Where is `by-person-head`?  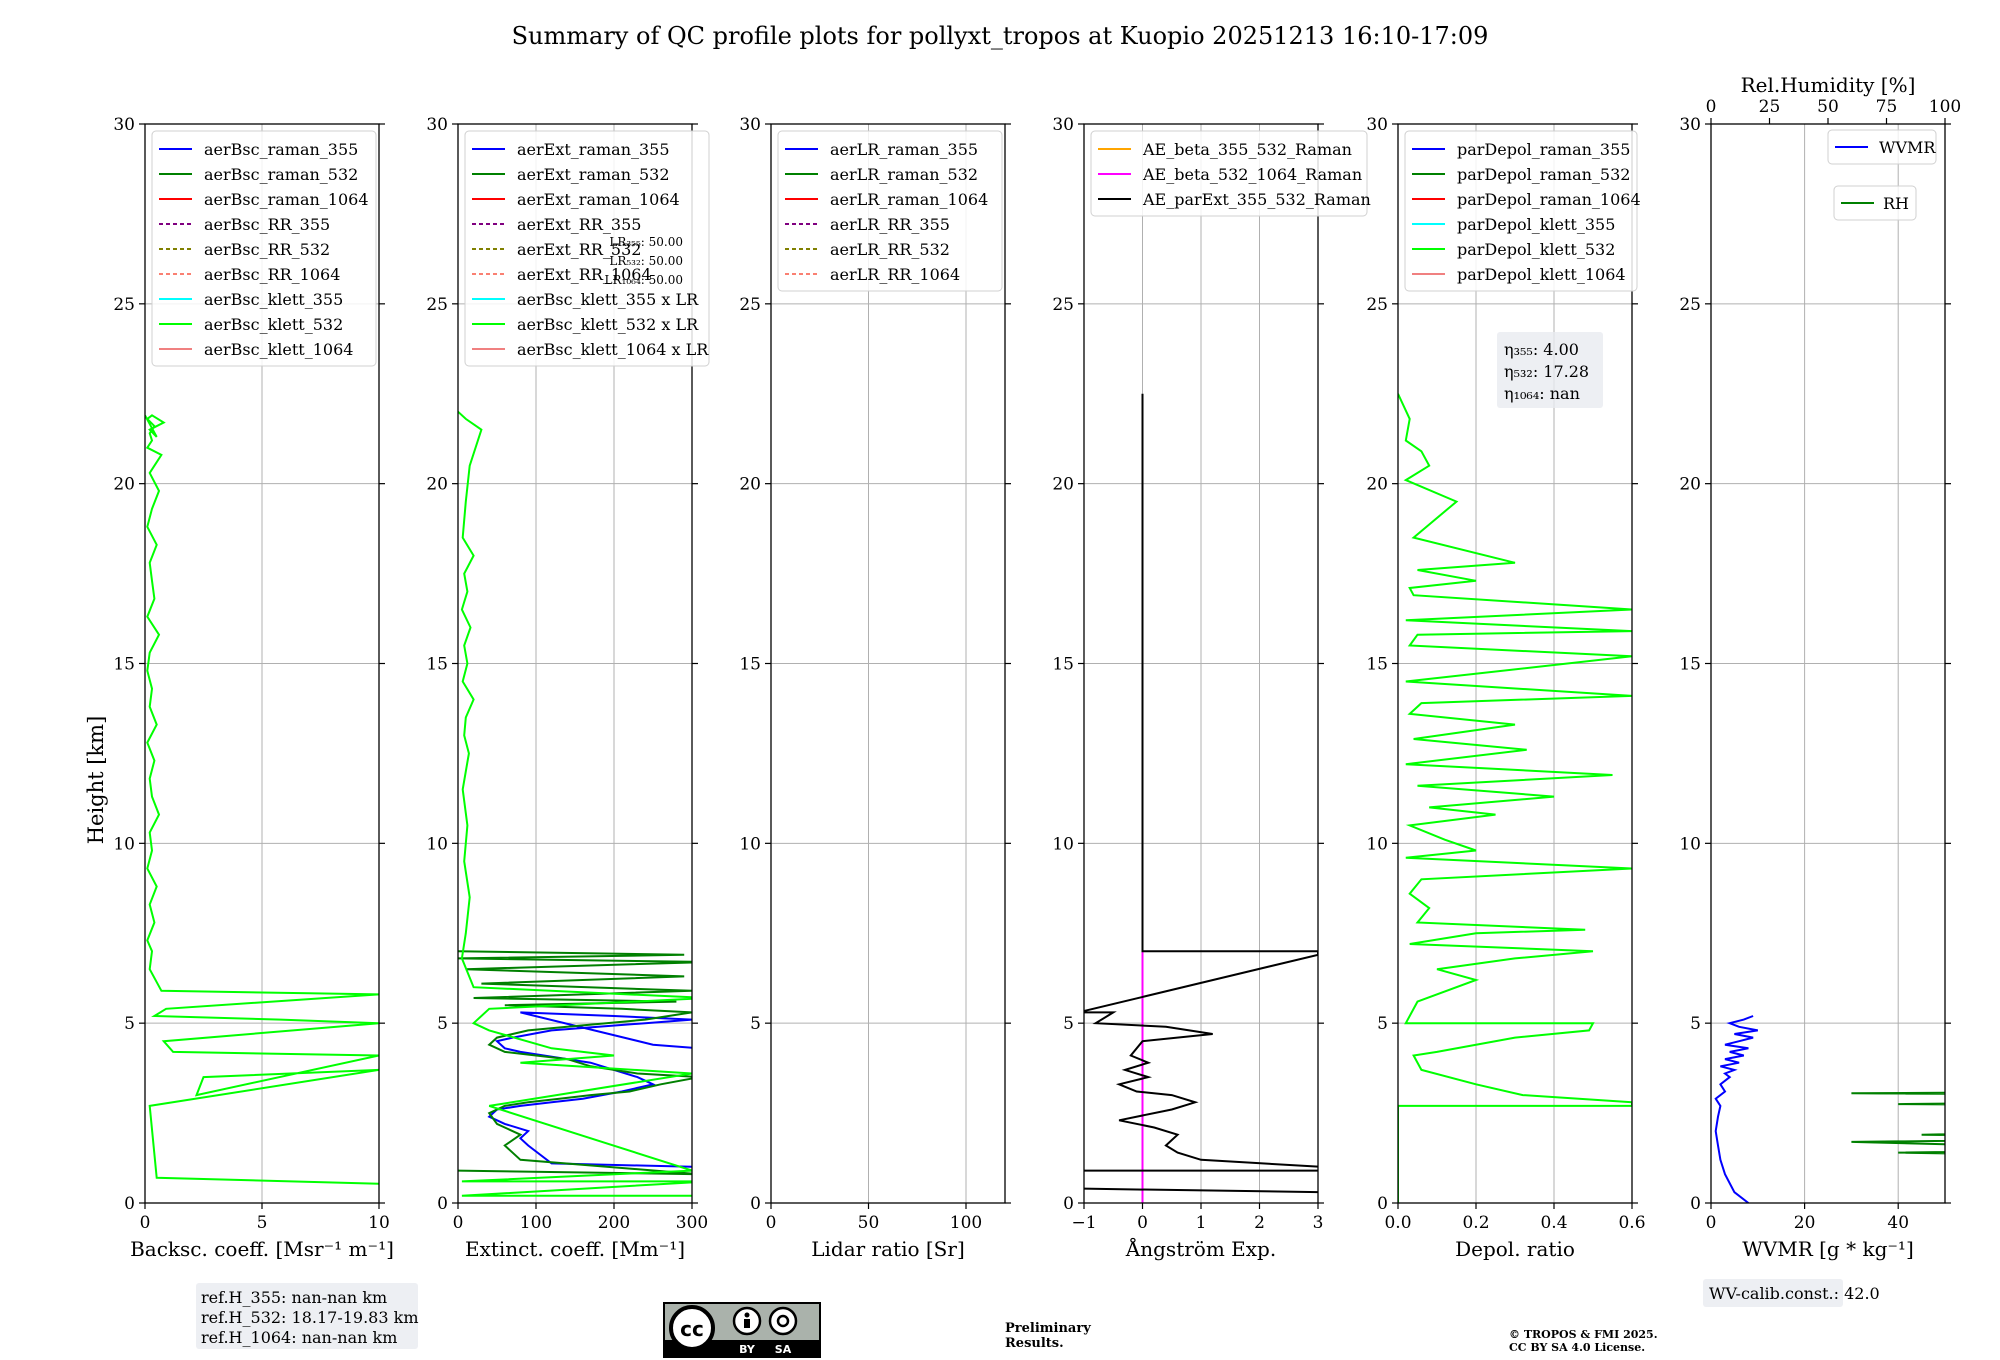
by-person-head is located at coordinates (747, 1315).